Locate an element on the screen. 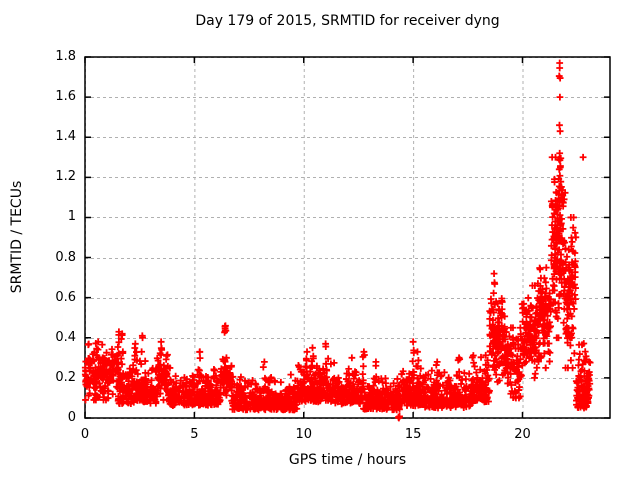  x-tick-label: 10 is located at coordinates (304, 434).